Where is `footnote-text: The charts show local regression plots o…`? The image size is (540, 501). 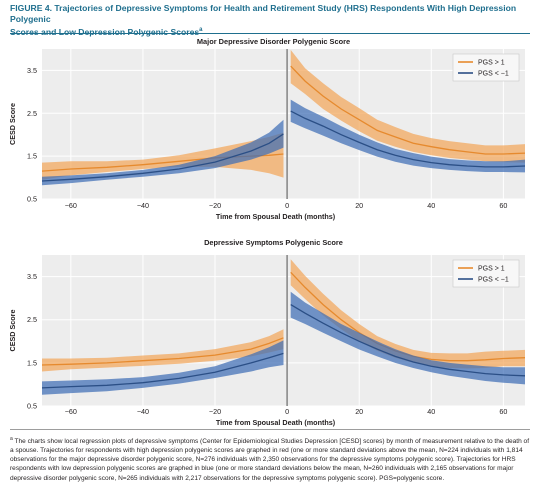 footnote-text: The charts show local regression plots o… is located at coordinates (270, 460).